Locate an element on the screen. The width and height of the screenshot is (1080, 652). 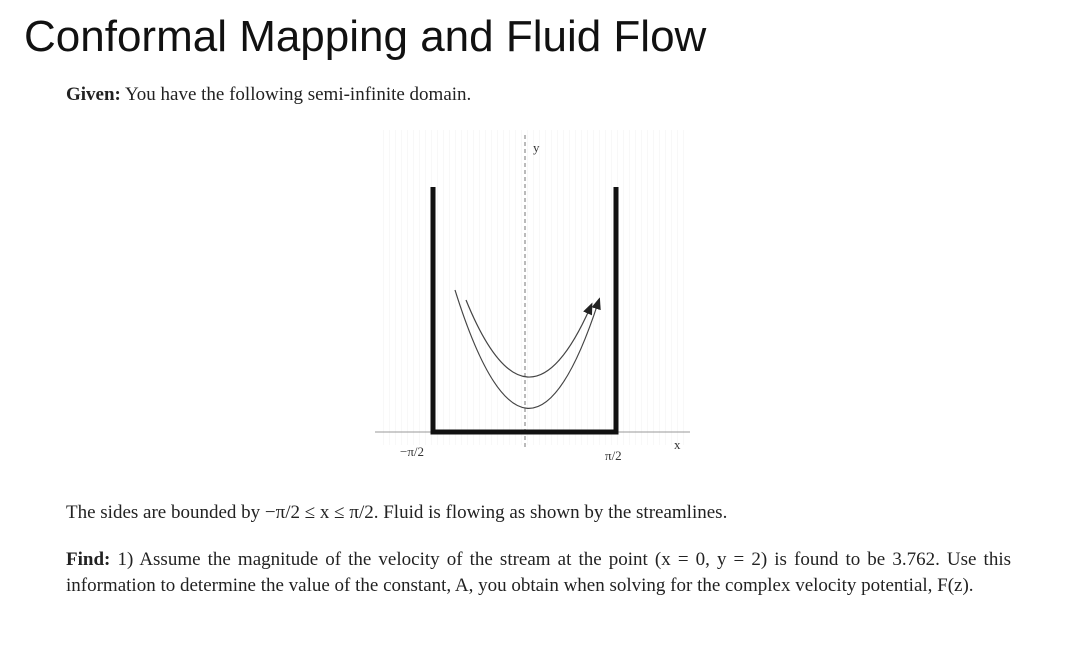
y-axis-label: y is located at coordinates (536, 147).